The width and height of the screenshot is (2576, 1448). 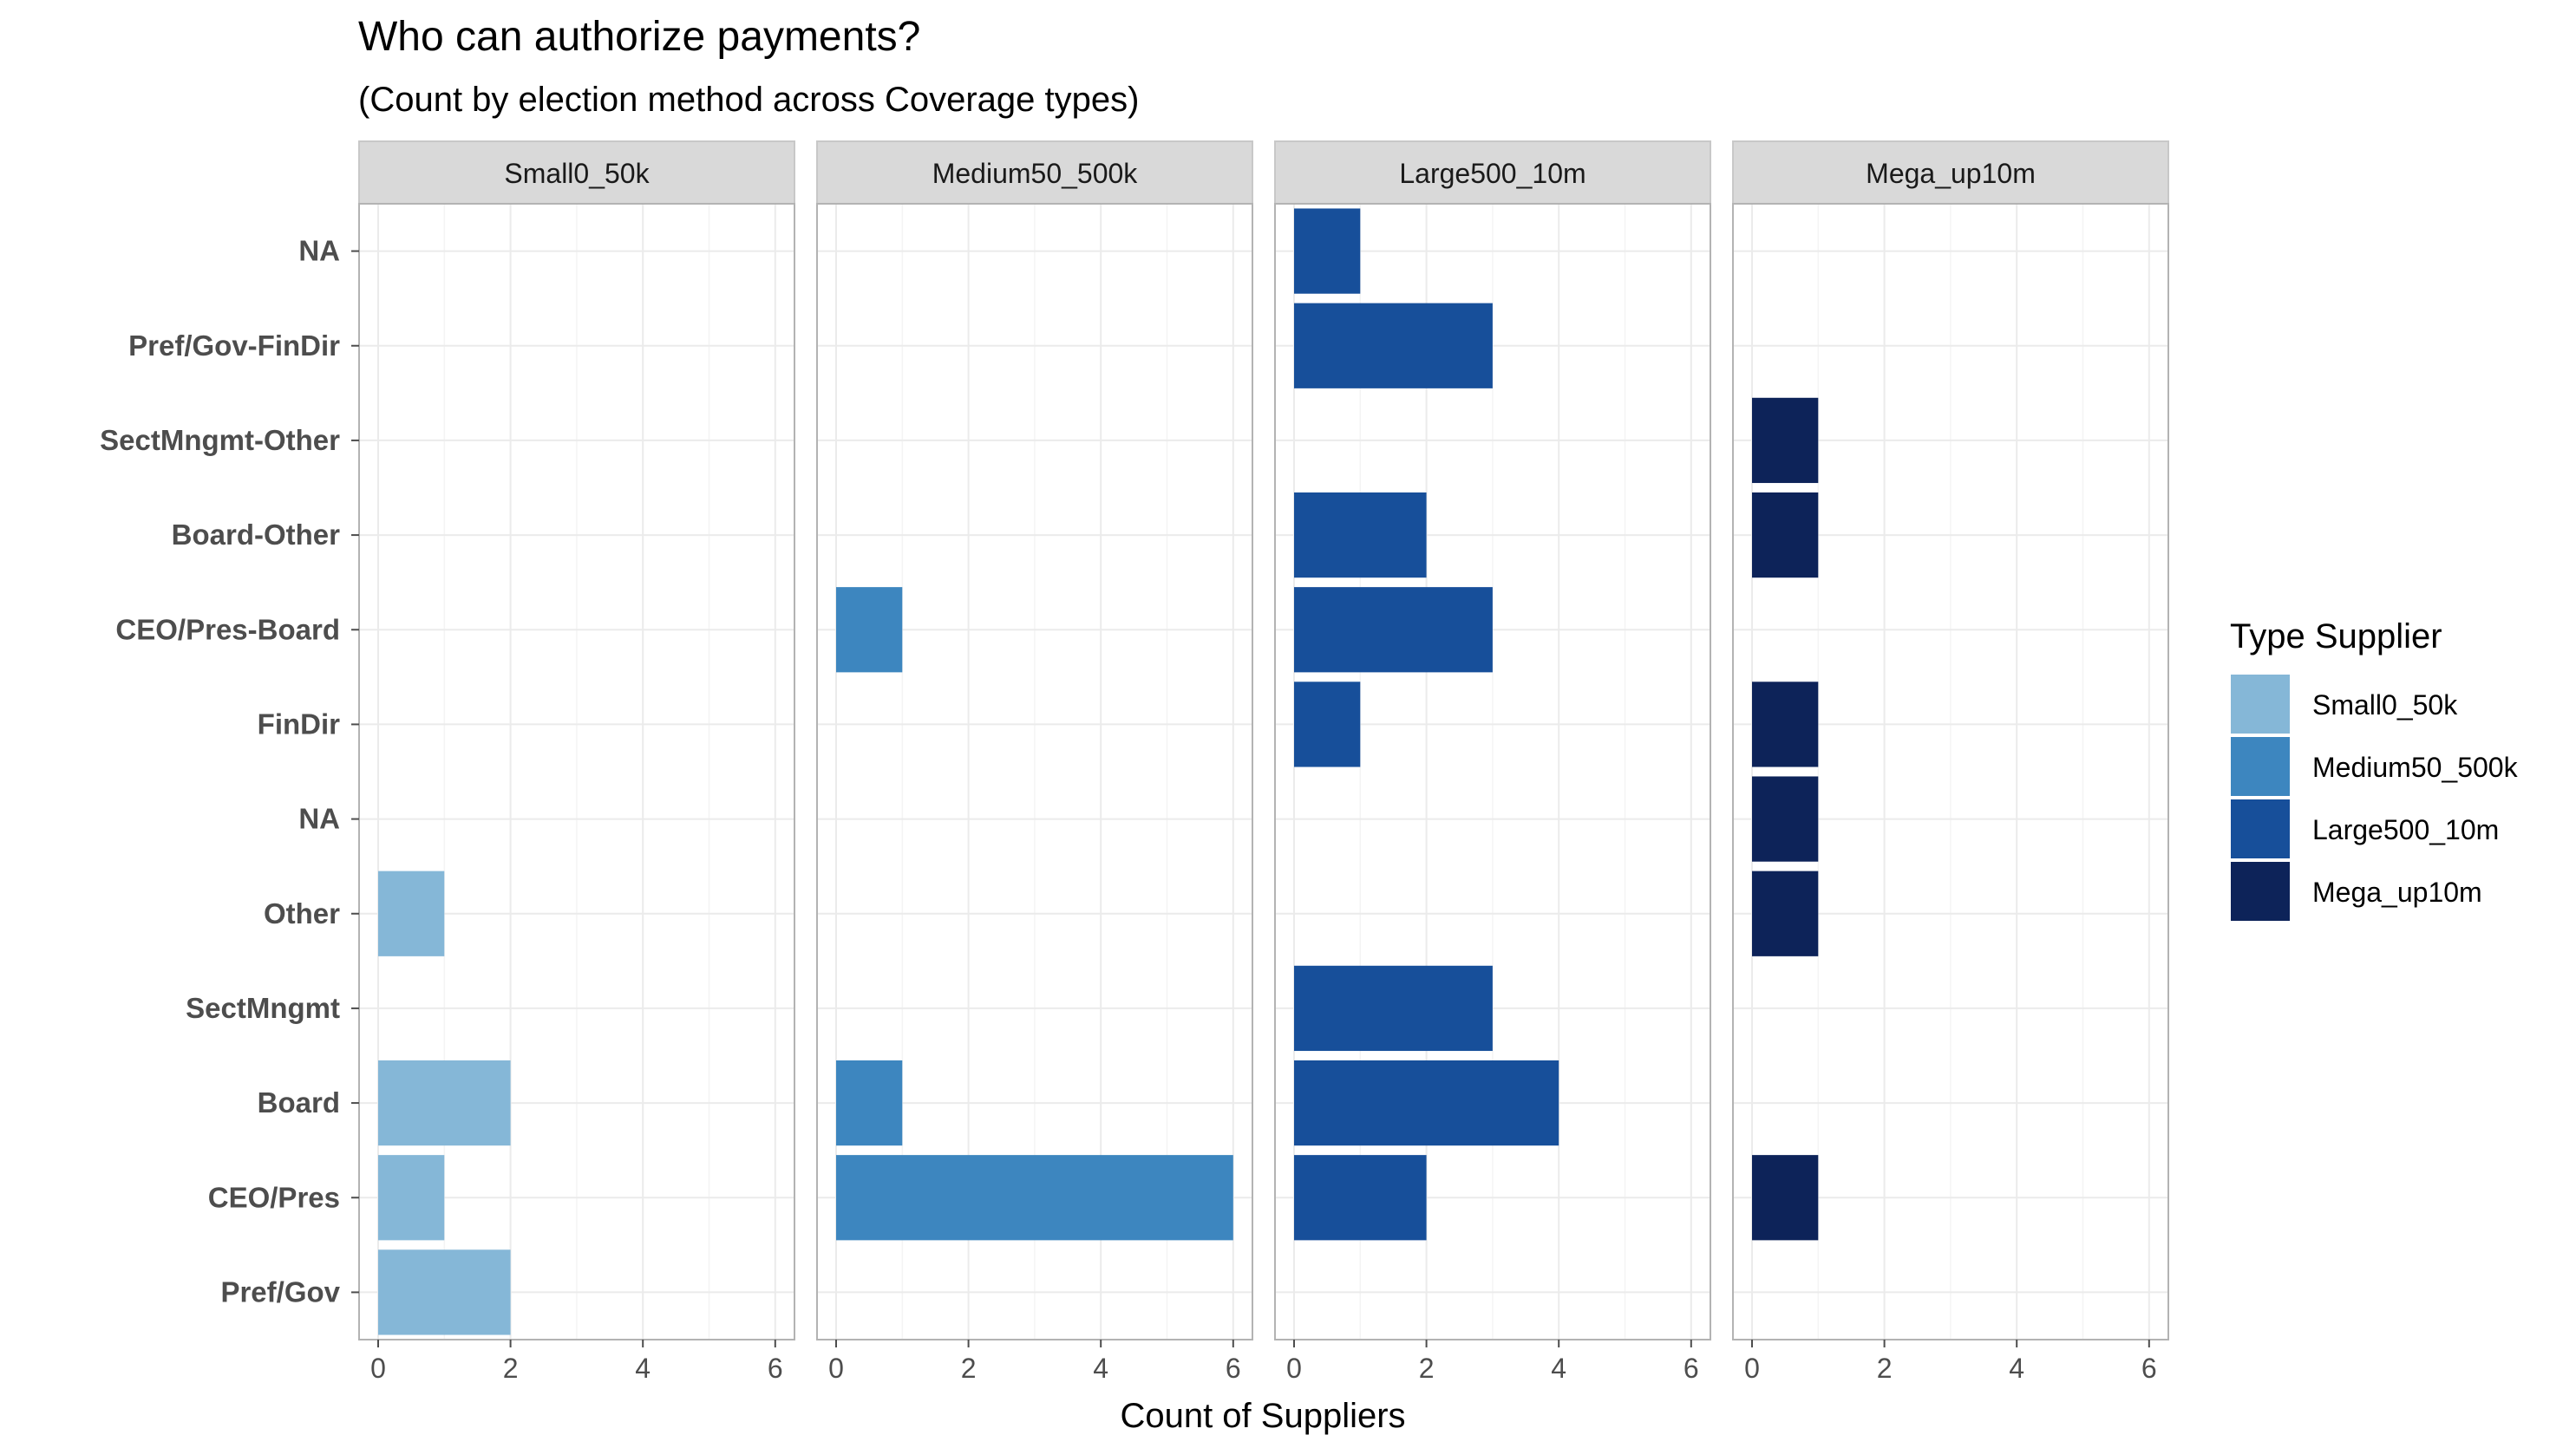 What do you see at coordinates (299, 724) in the screenshot?
I see `y-tick-label: FinDir` at bounding box center [299, 724].